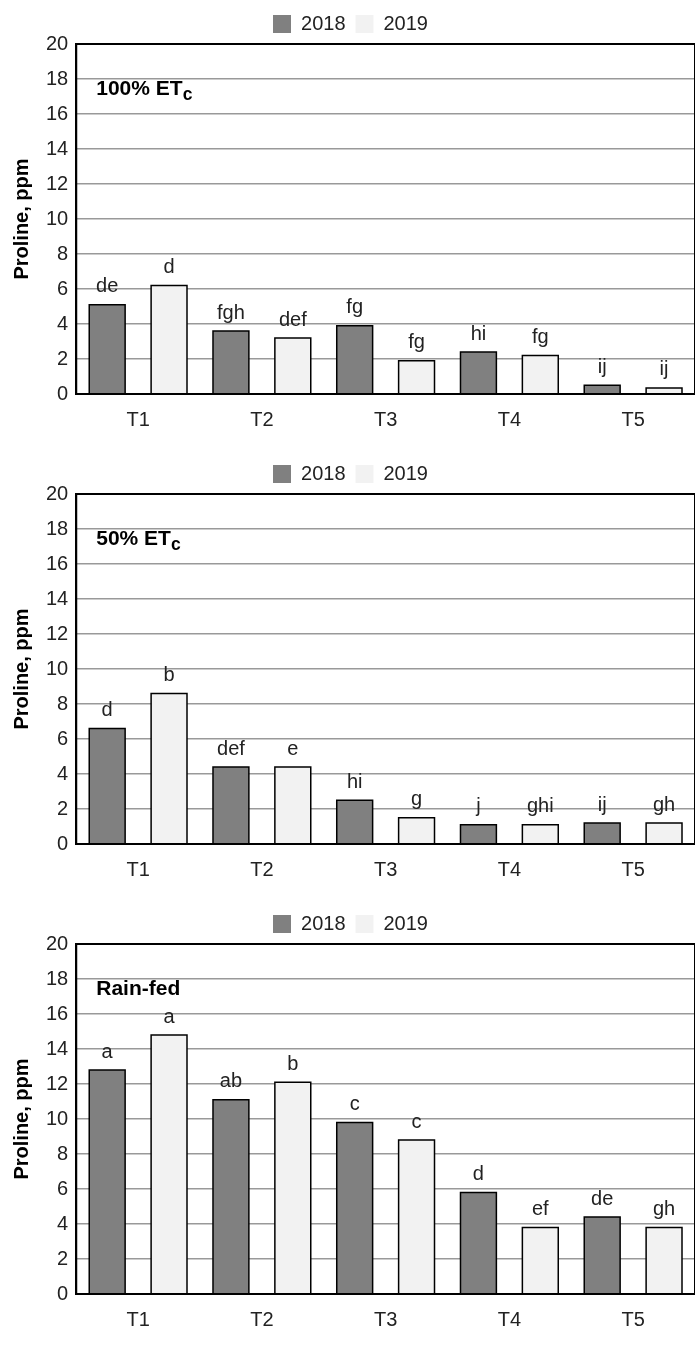 The image size is (695, 1363). I want to click on text: 50% ET$_{c}$, so click(138, 541).